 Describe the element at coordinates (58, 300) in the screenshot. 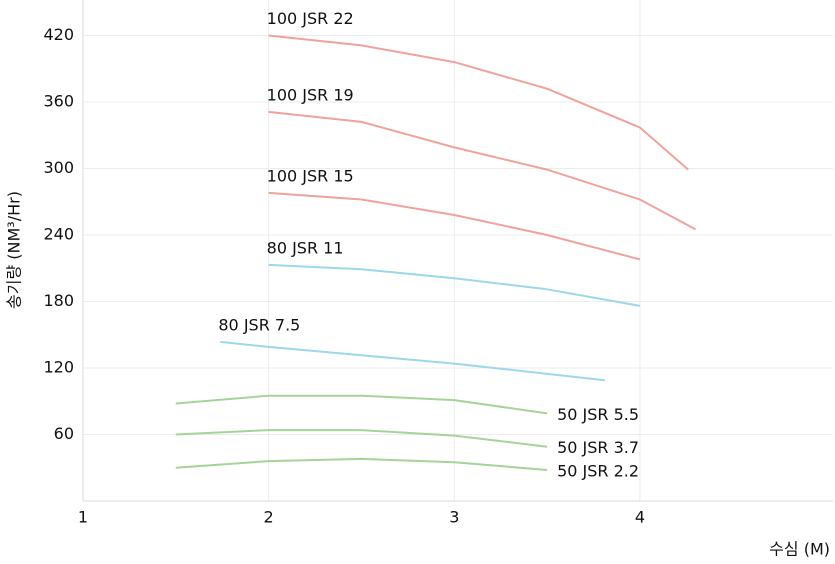

I see `y-tick-label: 180` at that location.